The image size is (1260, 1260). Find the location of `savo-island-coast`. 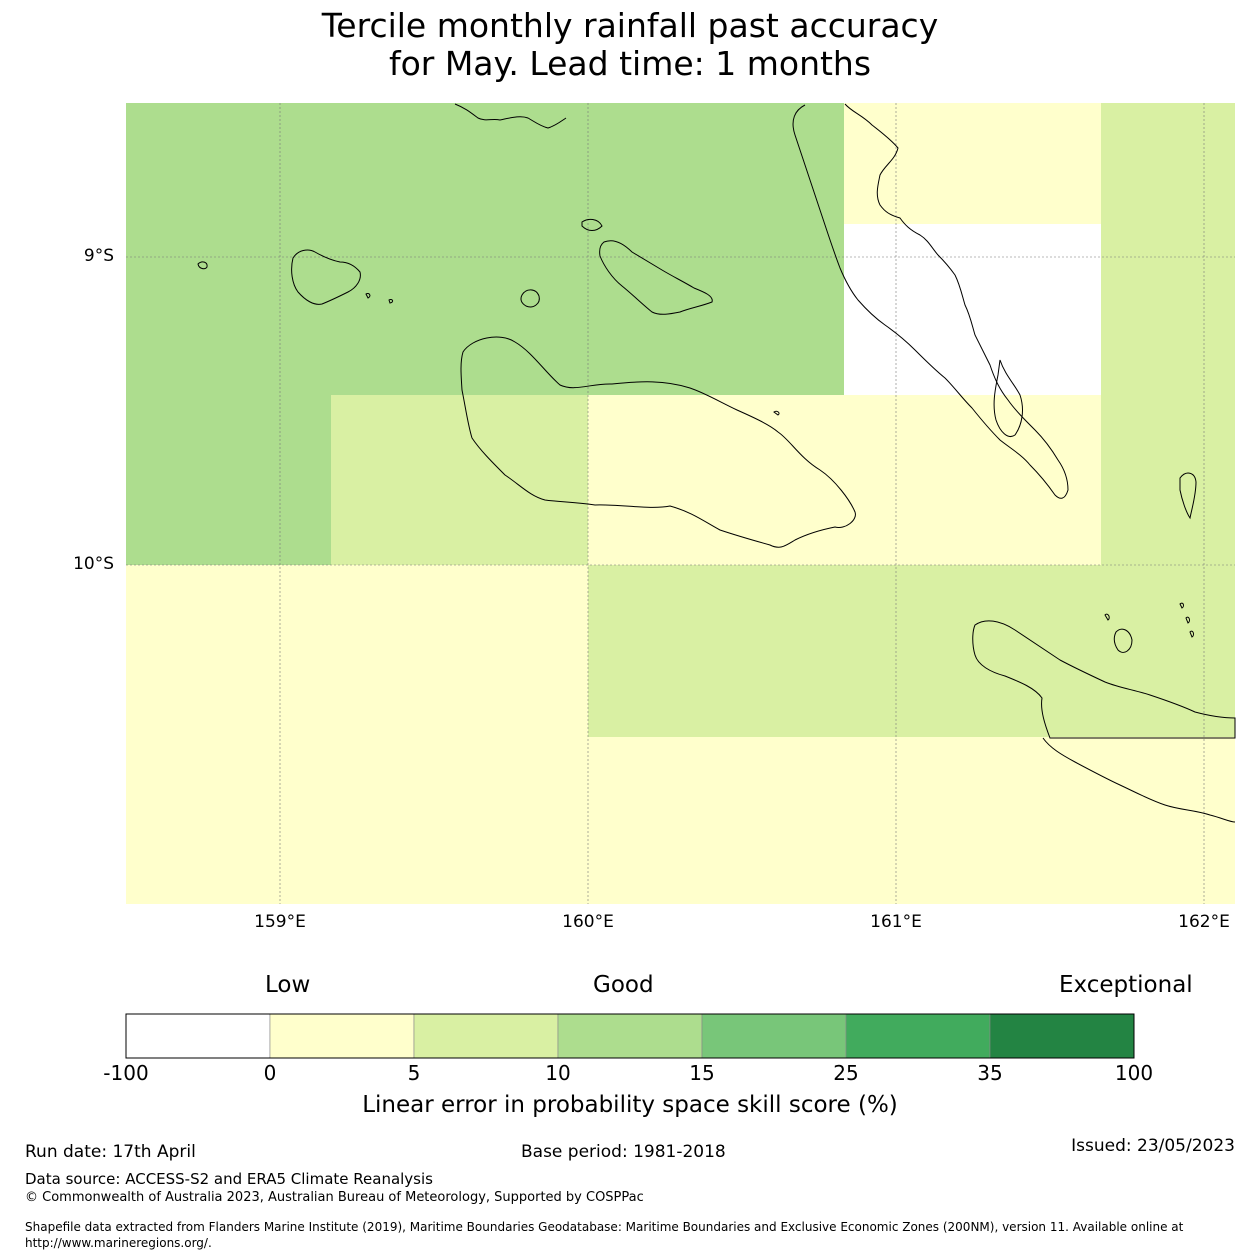

savo-island-coast is located at coordinates (530, 298).